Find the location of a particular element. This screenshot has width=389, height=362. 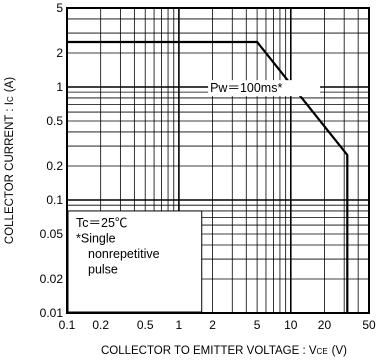

x-tick-label: 0.5 is located at coordinates (145, 325).